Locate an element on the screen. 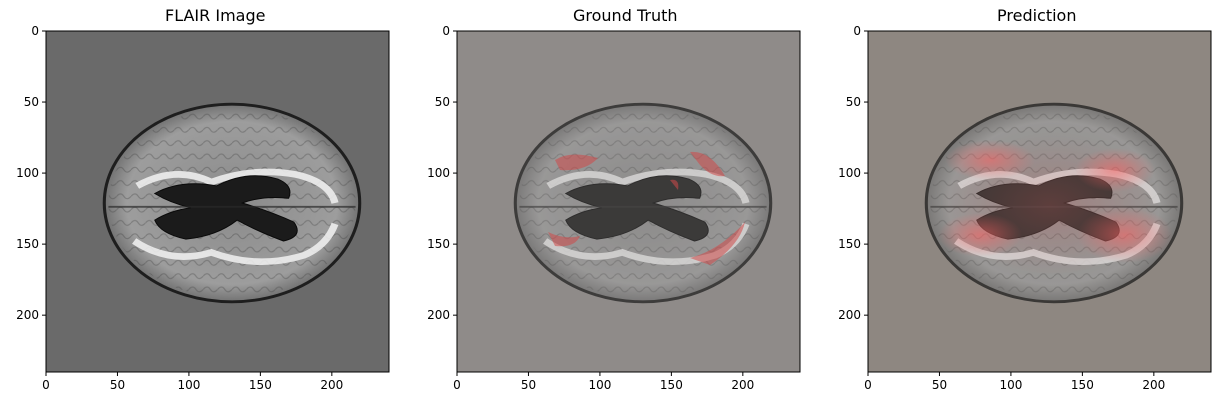  x-tick-label-ground-truth-3: 150 is located at coordinates (671, 385).